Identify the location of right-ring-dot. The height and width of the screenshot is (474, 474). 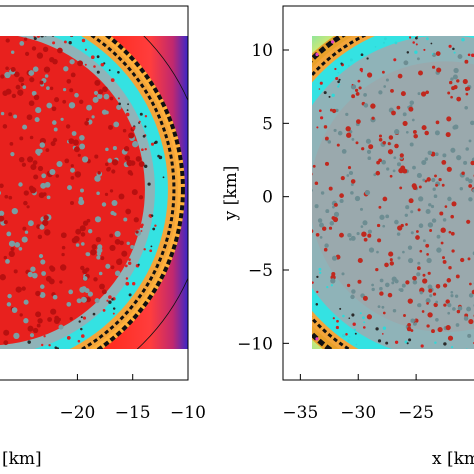
(405, 383).